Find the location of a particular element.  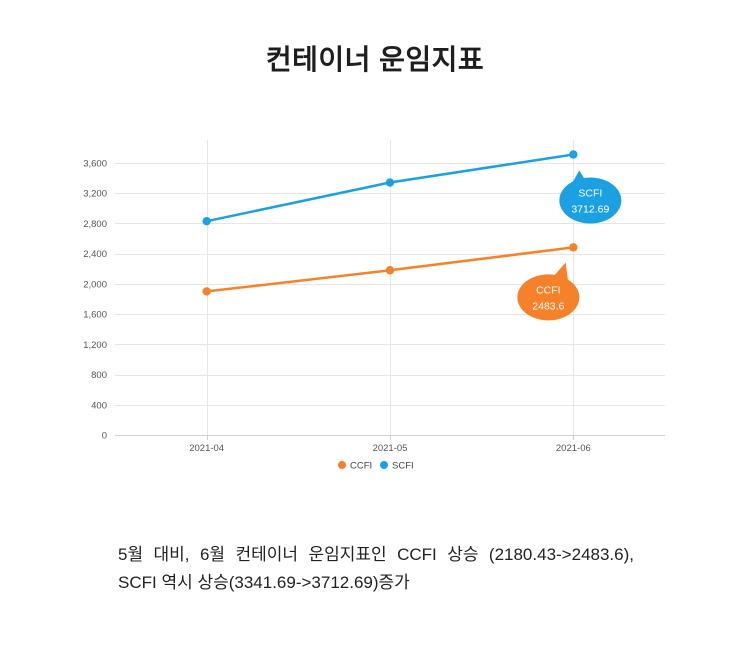

callout-ccfi: CCFI 2483.6 is located at coordinates (548, 291).